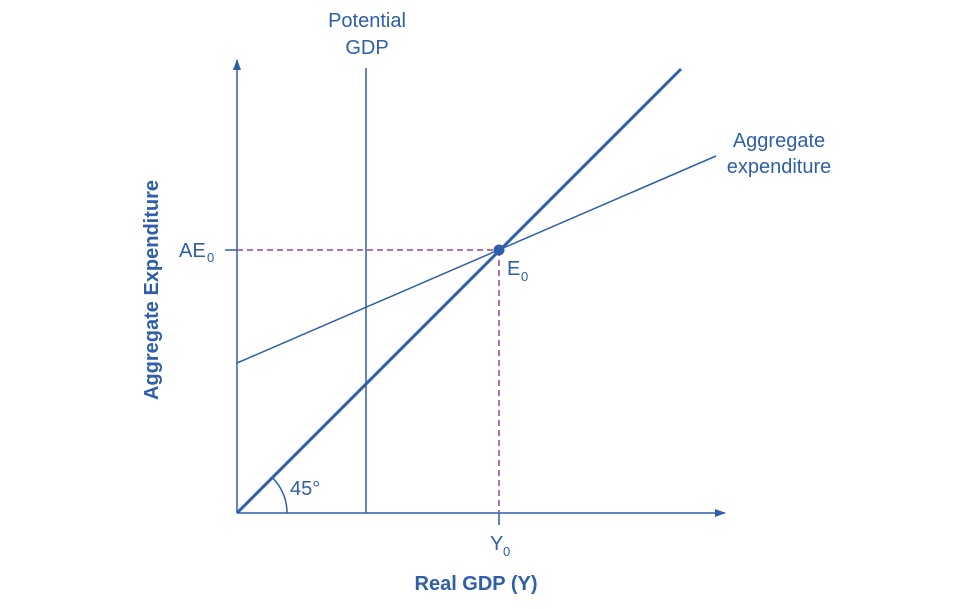  Describe the element at coordinates (366, 48) in the screenshot. I see `potential-label: GDP` at that location.